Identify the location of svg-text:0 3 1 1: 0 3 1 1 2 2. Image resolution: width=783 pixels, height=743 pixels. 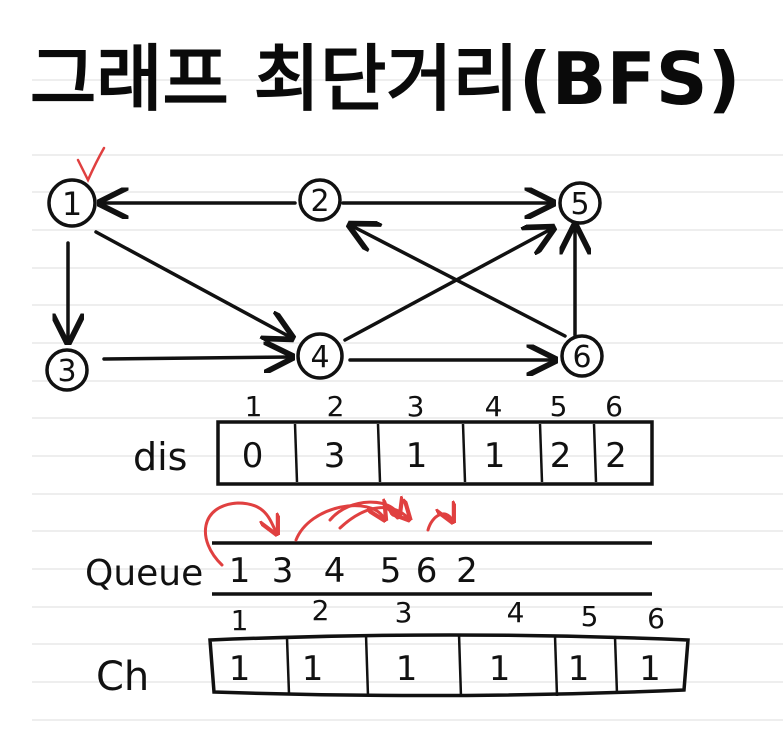
(434, 456).